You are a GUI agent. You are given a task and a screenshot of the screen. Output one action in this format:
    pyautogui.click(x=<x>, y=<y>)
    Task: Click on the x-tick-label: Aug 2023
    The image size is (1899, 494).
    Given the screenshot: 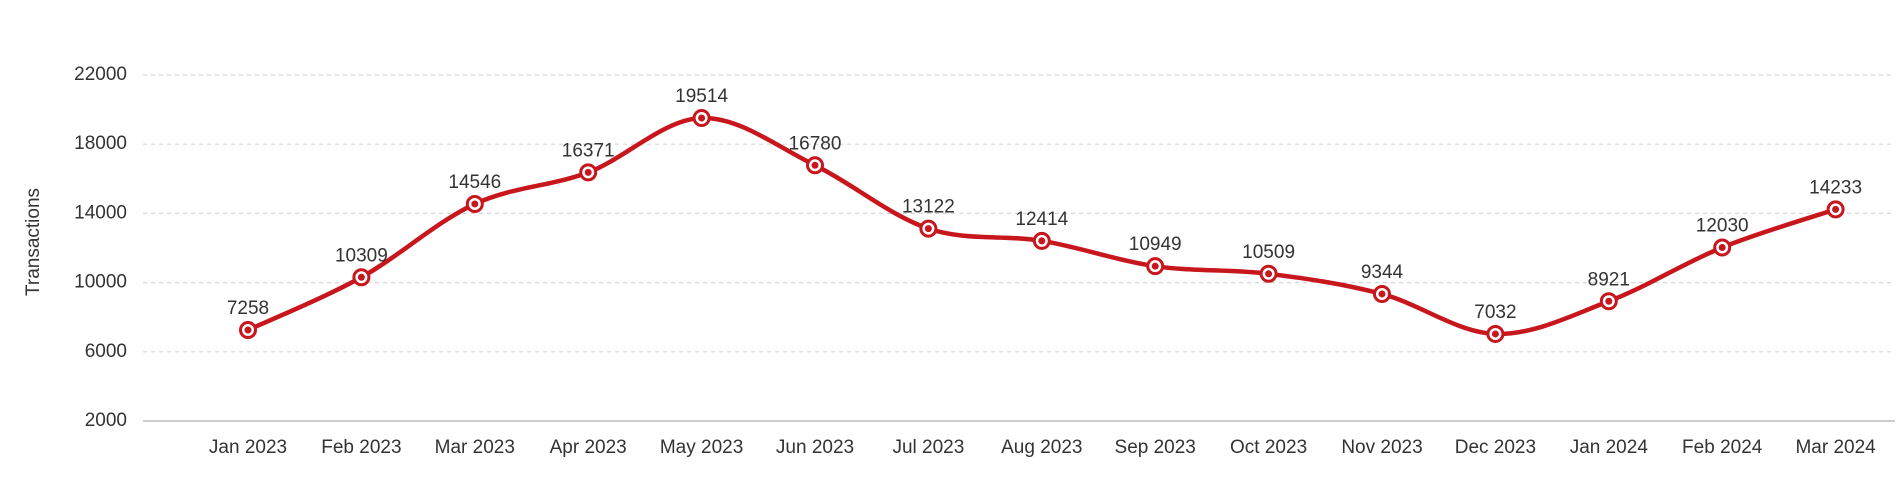 What is the action you would take?
    pyautogui.click(x=1041, y=447)
    